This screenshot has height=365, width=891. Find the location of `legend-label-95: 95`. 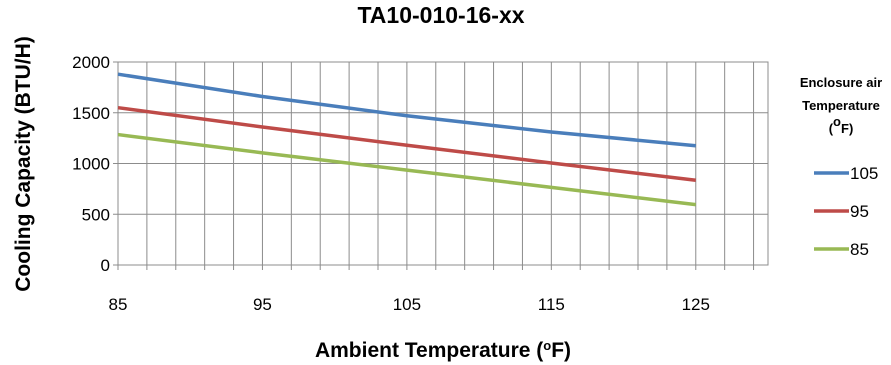

legend-label-95: 95 is located at coordinates (859, 211).